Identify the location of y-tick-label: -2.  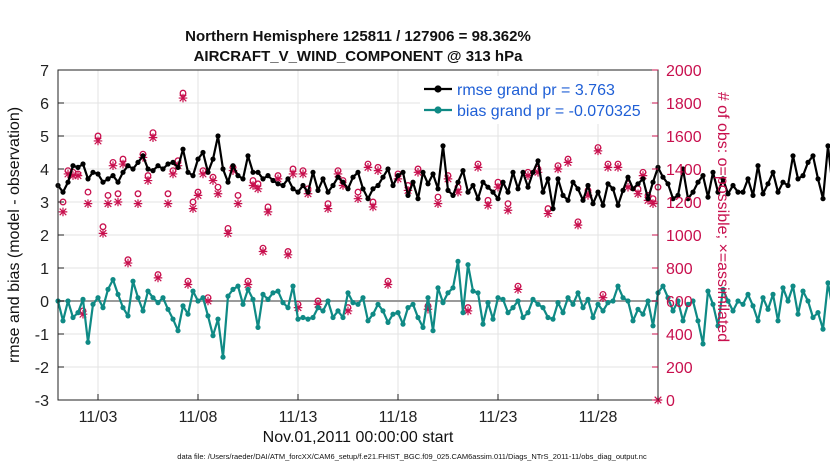
(42, 368).